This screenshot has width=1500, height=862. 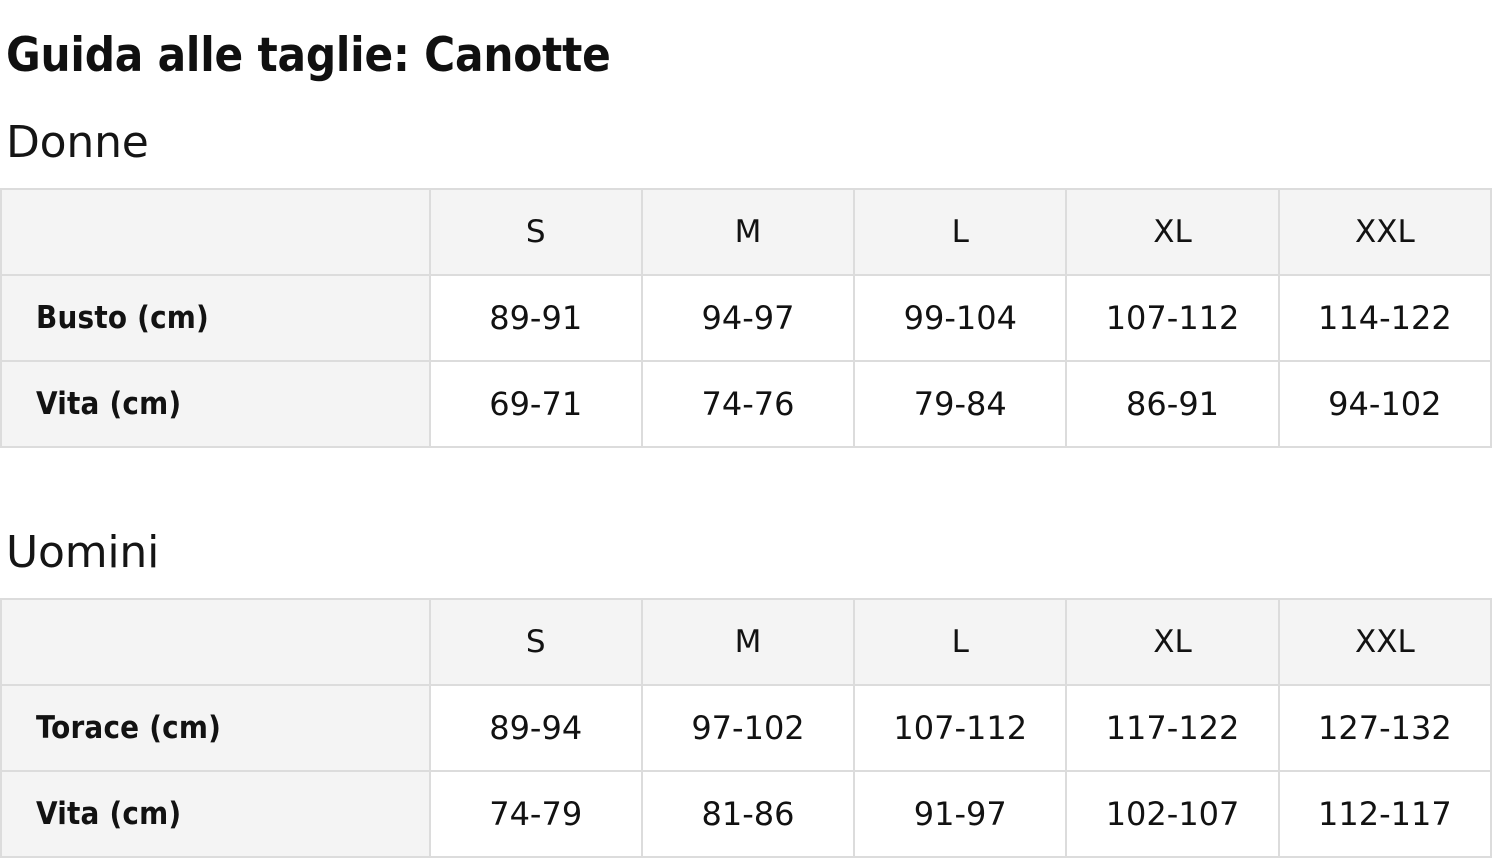 What do you see at coordinates (1172, 814) in the screenshot?
I see `cell-vita-xl: 102-107` at bounding box center [1172, 814].